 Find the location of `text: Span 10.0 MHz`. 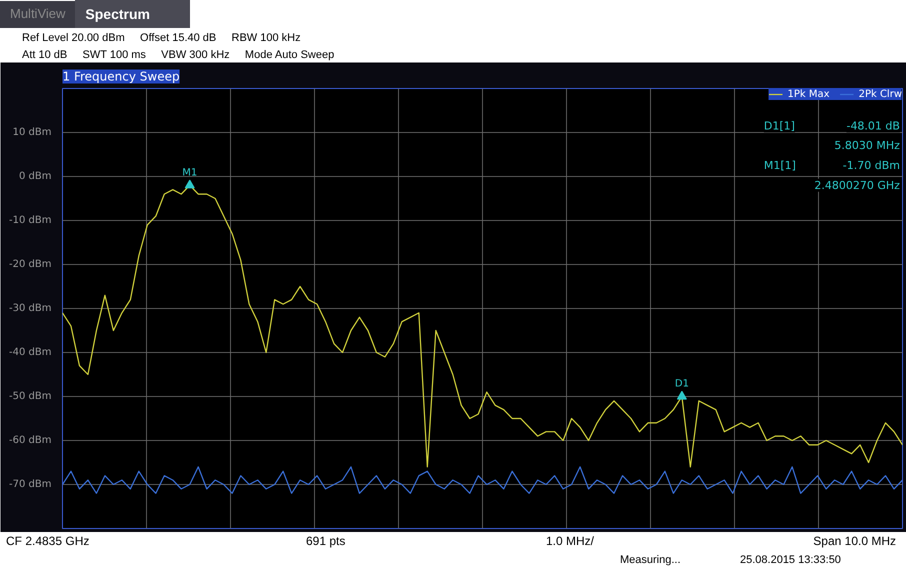

text: Span 10.0 MHz is located at coordinates (854, 541).